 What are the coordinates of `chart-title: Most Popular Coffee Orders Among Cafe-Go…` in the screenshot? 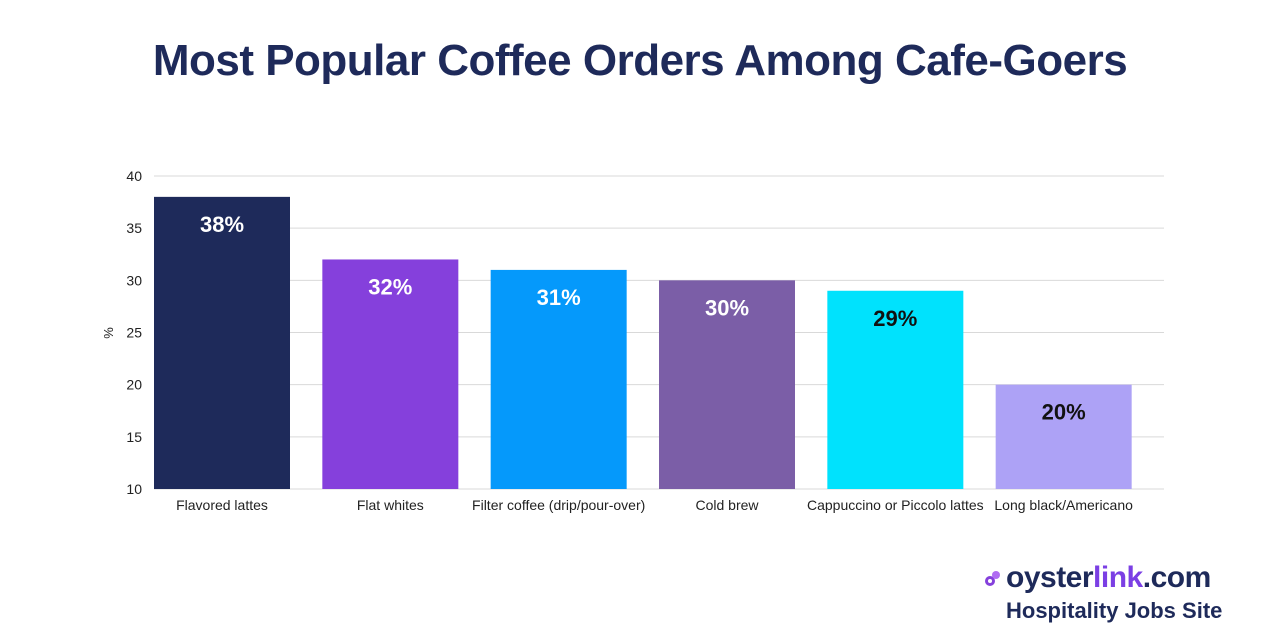 It's located at (640, 60).